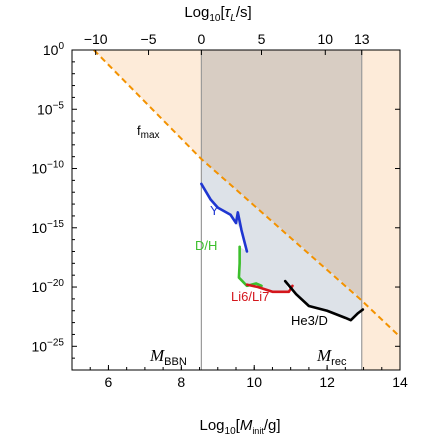  I want to click on region-label-rec-main: M, so click(324, 355).